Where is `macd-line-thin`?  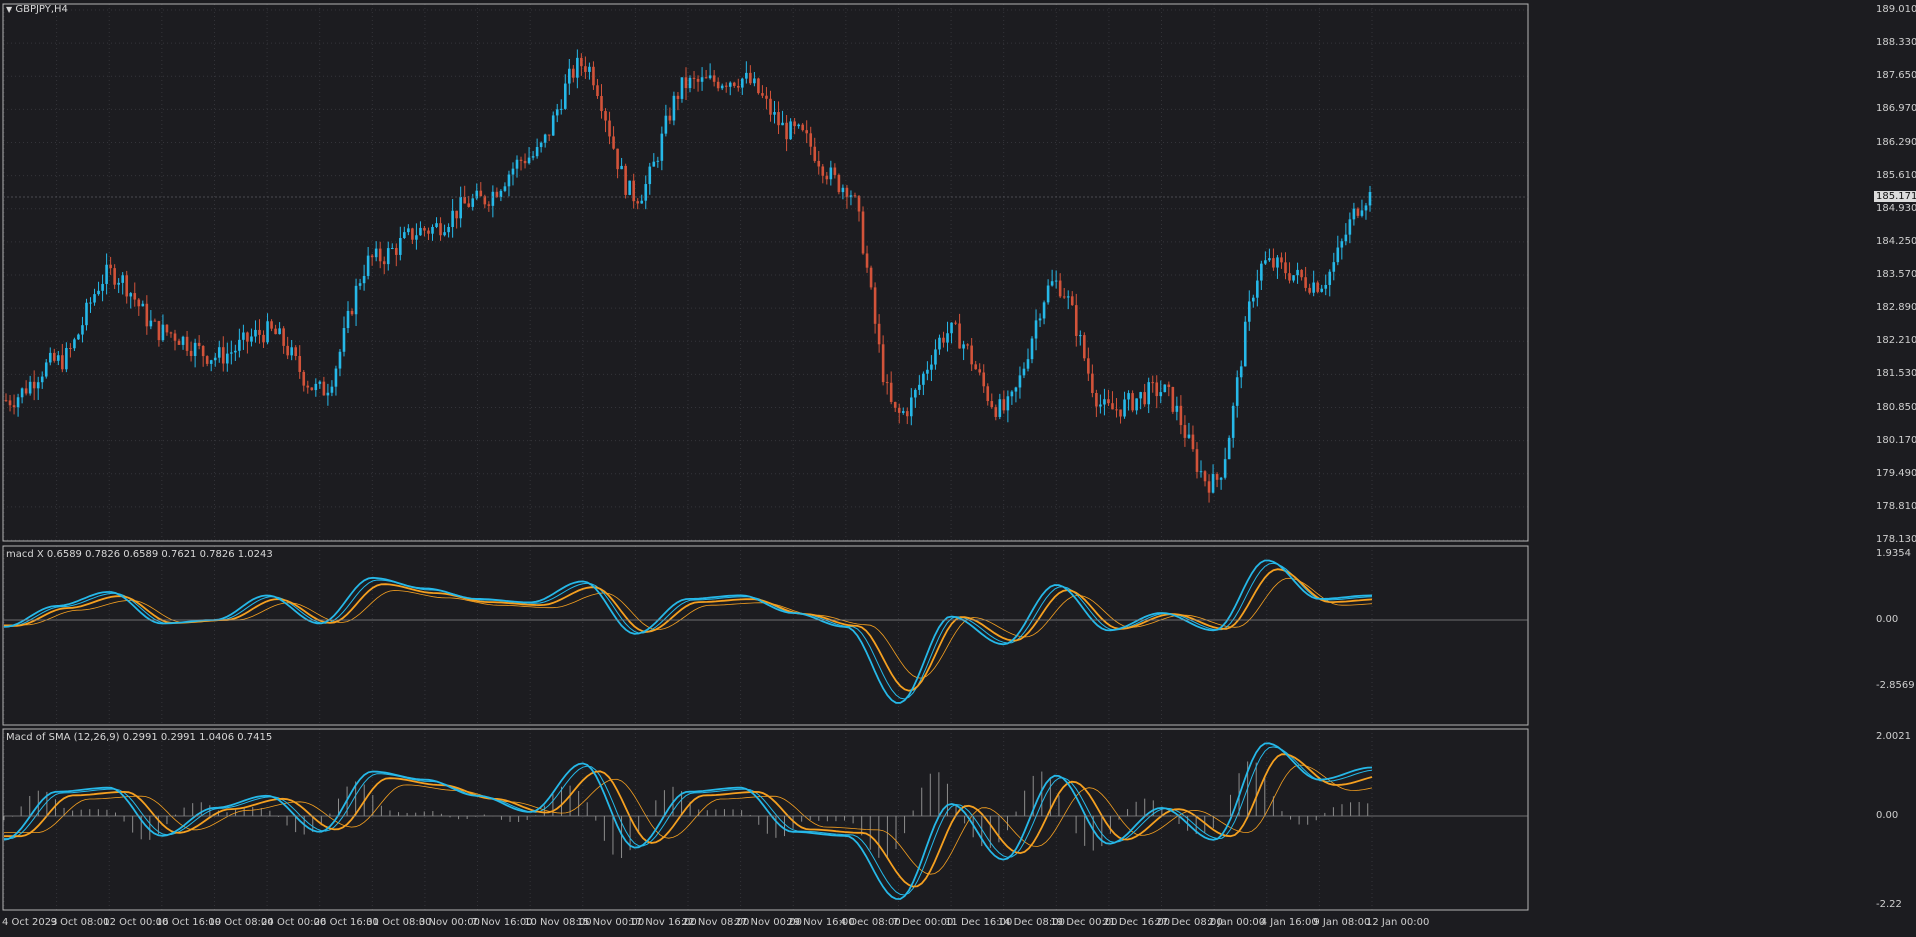 macd-line-thin is located at coordinates (688, 821).